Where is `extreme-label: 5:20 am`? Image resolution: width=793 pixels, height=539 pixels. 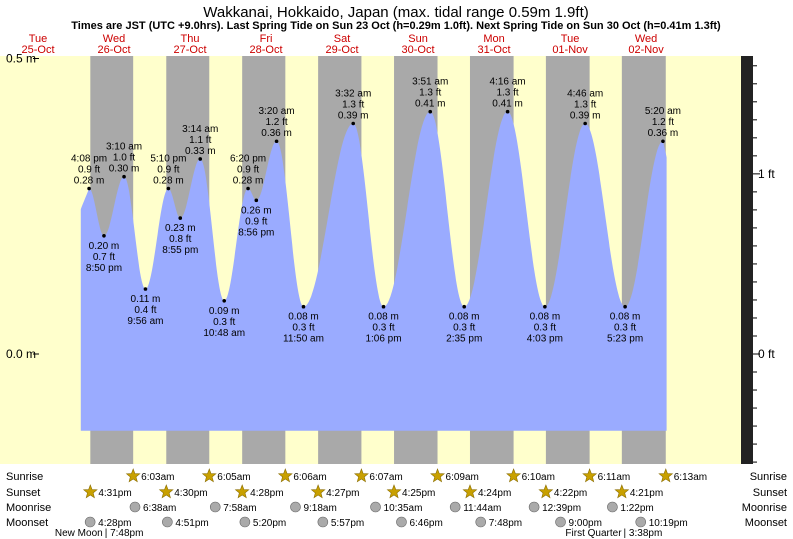 extreme-label: 5:20 am is located at coordinates (663, 111).